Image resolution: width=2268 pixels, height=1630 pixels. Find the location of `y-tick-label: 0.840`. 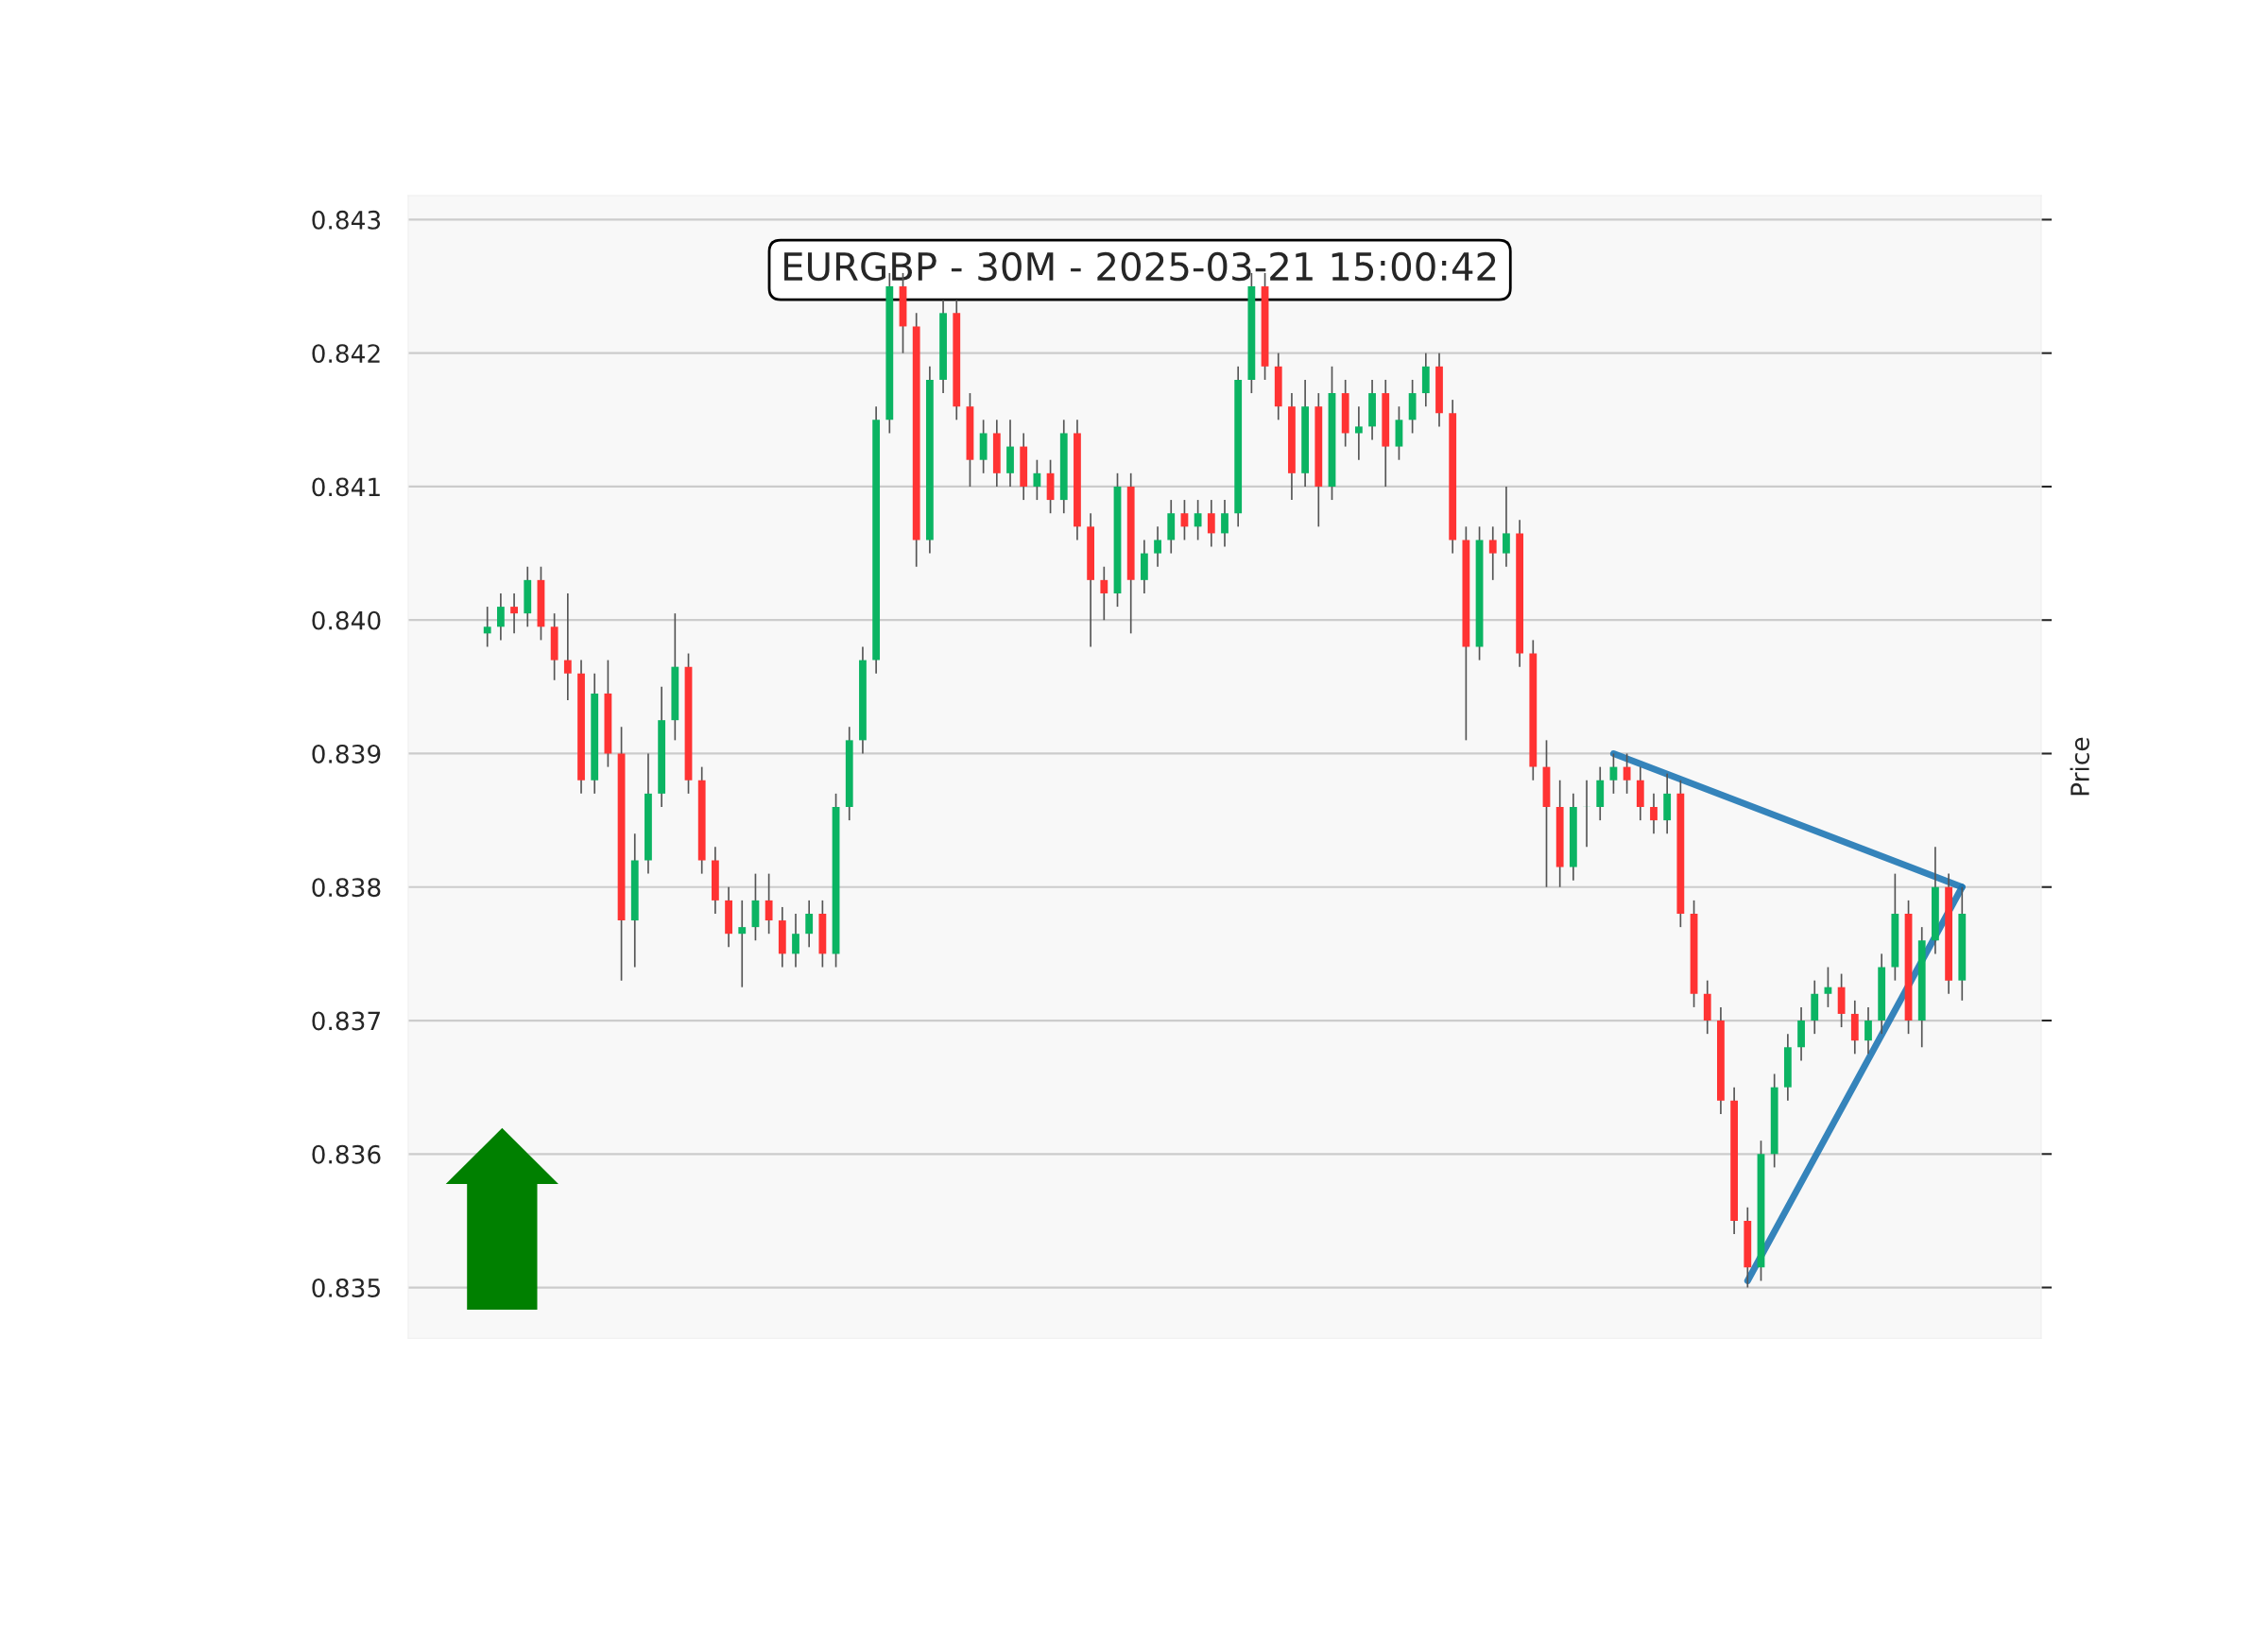

y-tick-label: 0.840 is located at coordinates (346, 620).